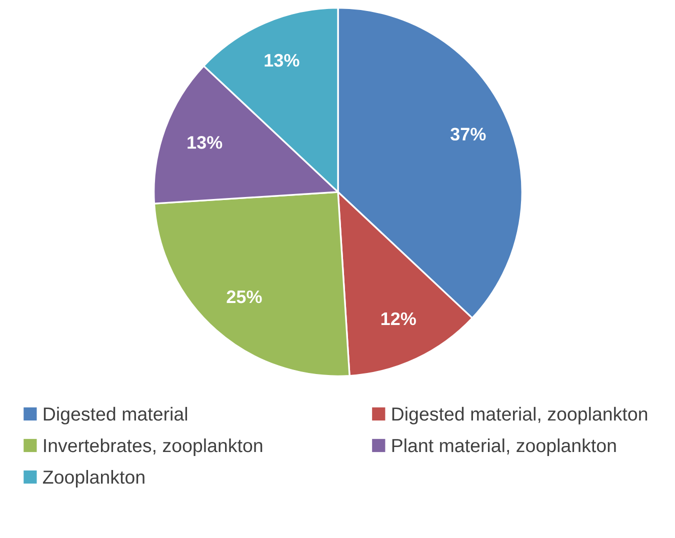  Describe the element at coordinates (504, 447) in the screenshot. I see `legend-label: Plant material, zooplankton` at that location.